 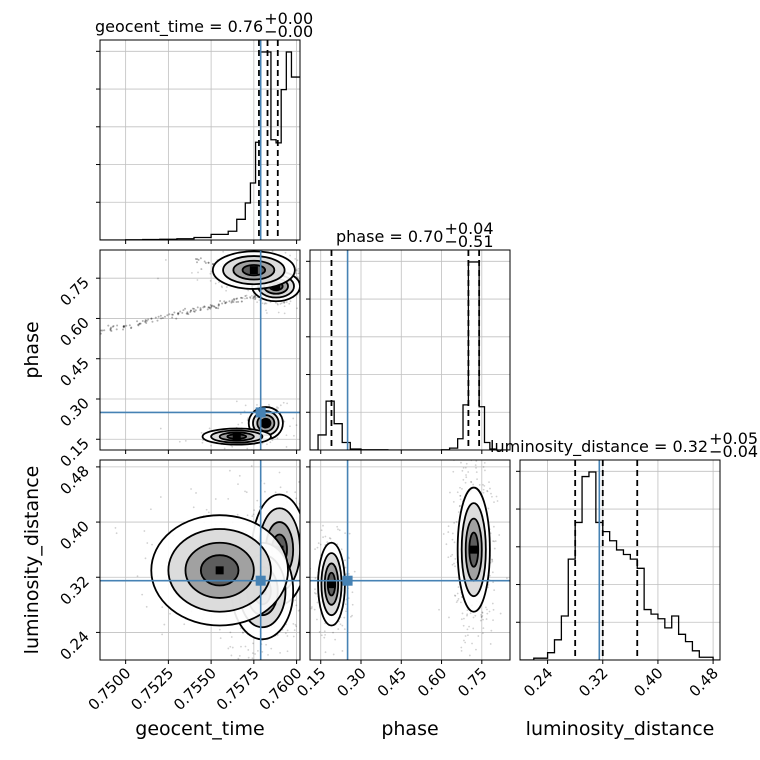 I want to click on xlabel-geocent_time: geocent_time, so click(x=199, y=729).